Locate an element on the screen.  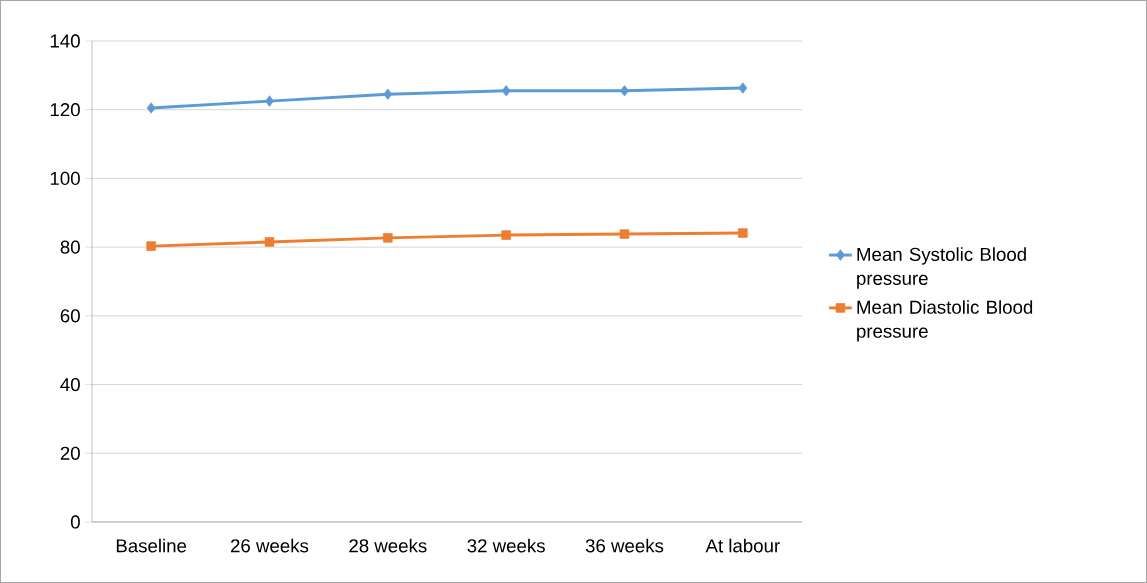
x-tick-label: 32 weeks is located at coordinates (506, 545).